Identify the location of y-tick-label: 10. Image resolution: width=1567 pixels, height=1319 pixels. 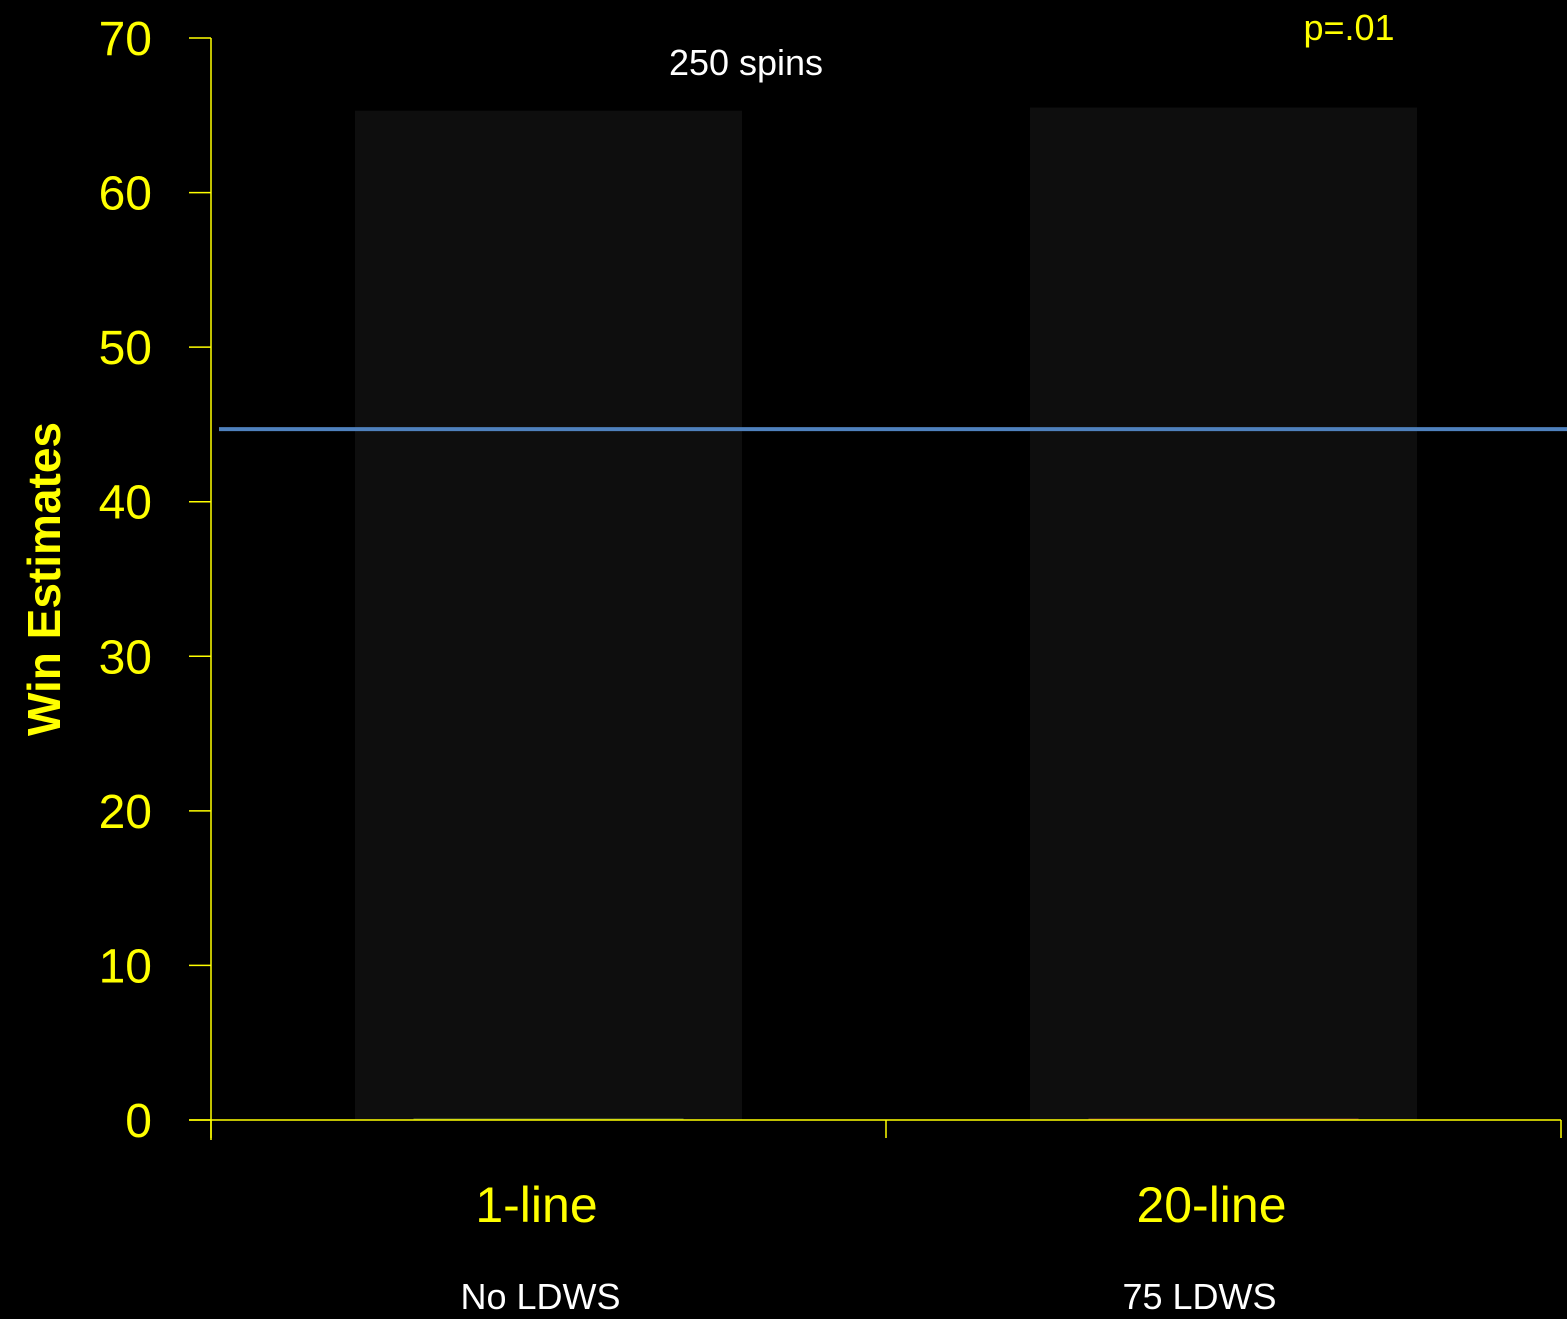
(125, 966).